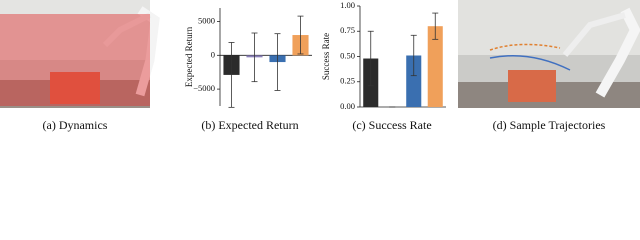 Image resolution: width=640 pixels, height=240 pixels. What do you see at coordinates (549, 125) in the screenshot?
I see `caption: (d) Sample Trajectories` at bounding box center [549, 125].